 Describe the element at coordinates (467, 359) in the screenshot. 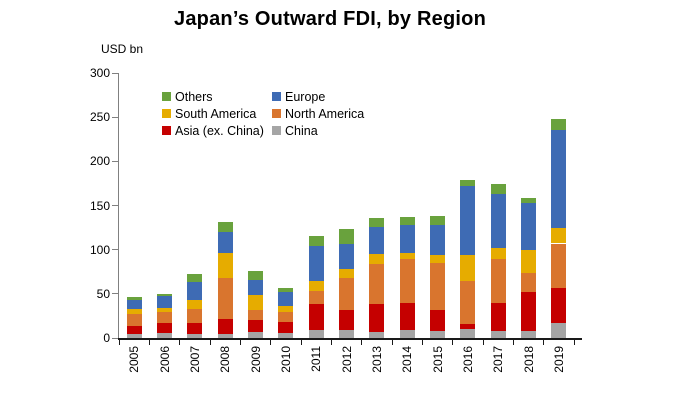

I see `x-tick-label: 2016` at that location.